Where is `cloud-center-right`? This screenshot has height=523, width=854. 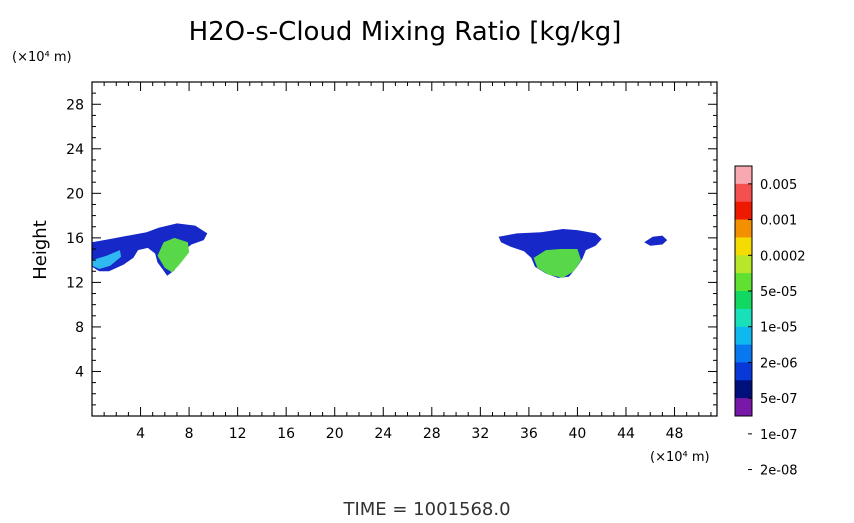
cloud-center-right is located at coordinates (550, 253).